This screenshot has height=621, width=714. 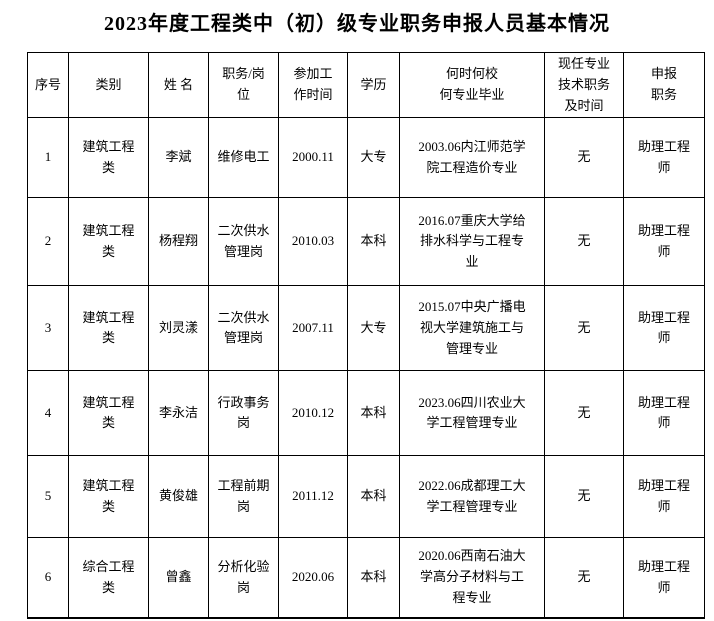 I want to click on cell-category: 综合工程 类, so click(x=108, y=578).